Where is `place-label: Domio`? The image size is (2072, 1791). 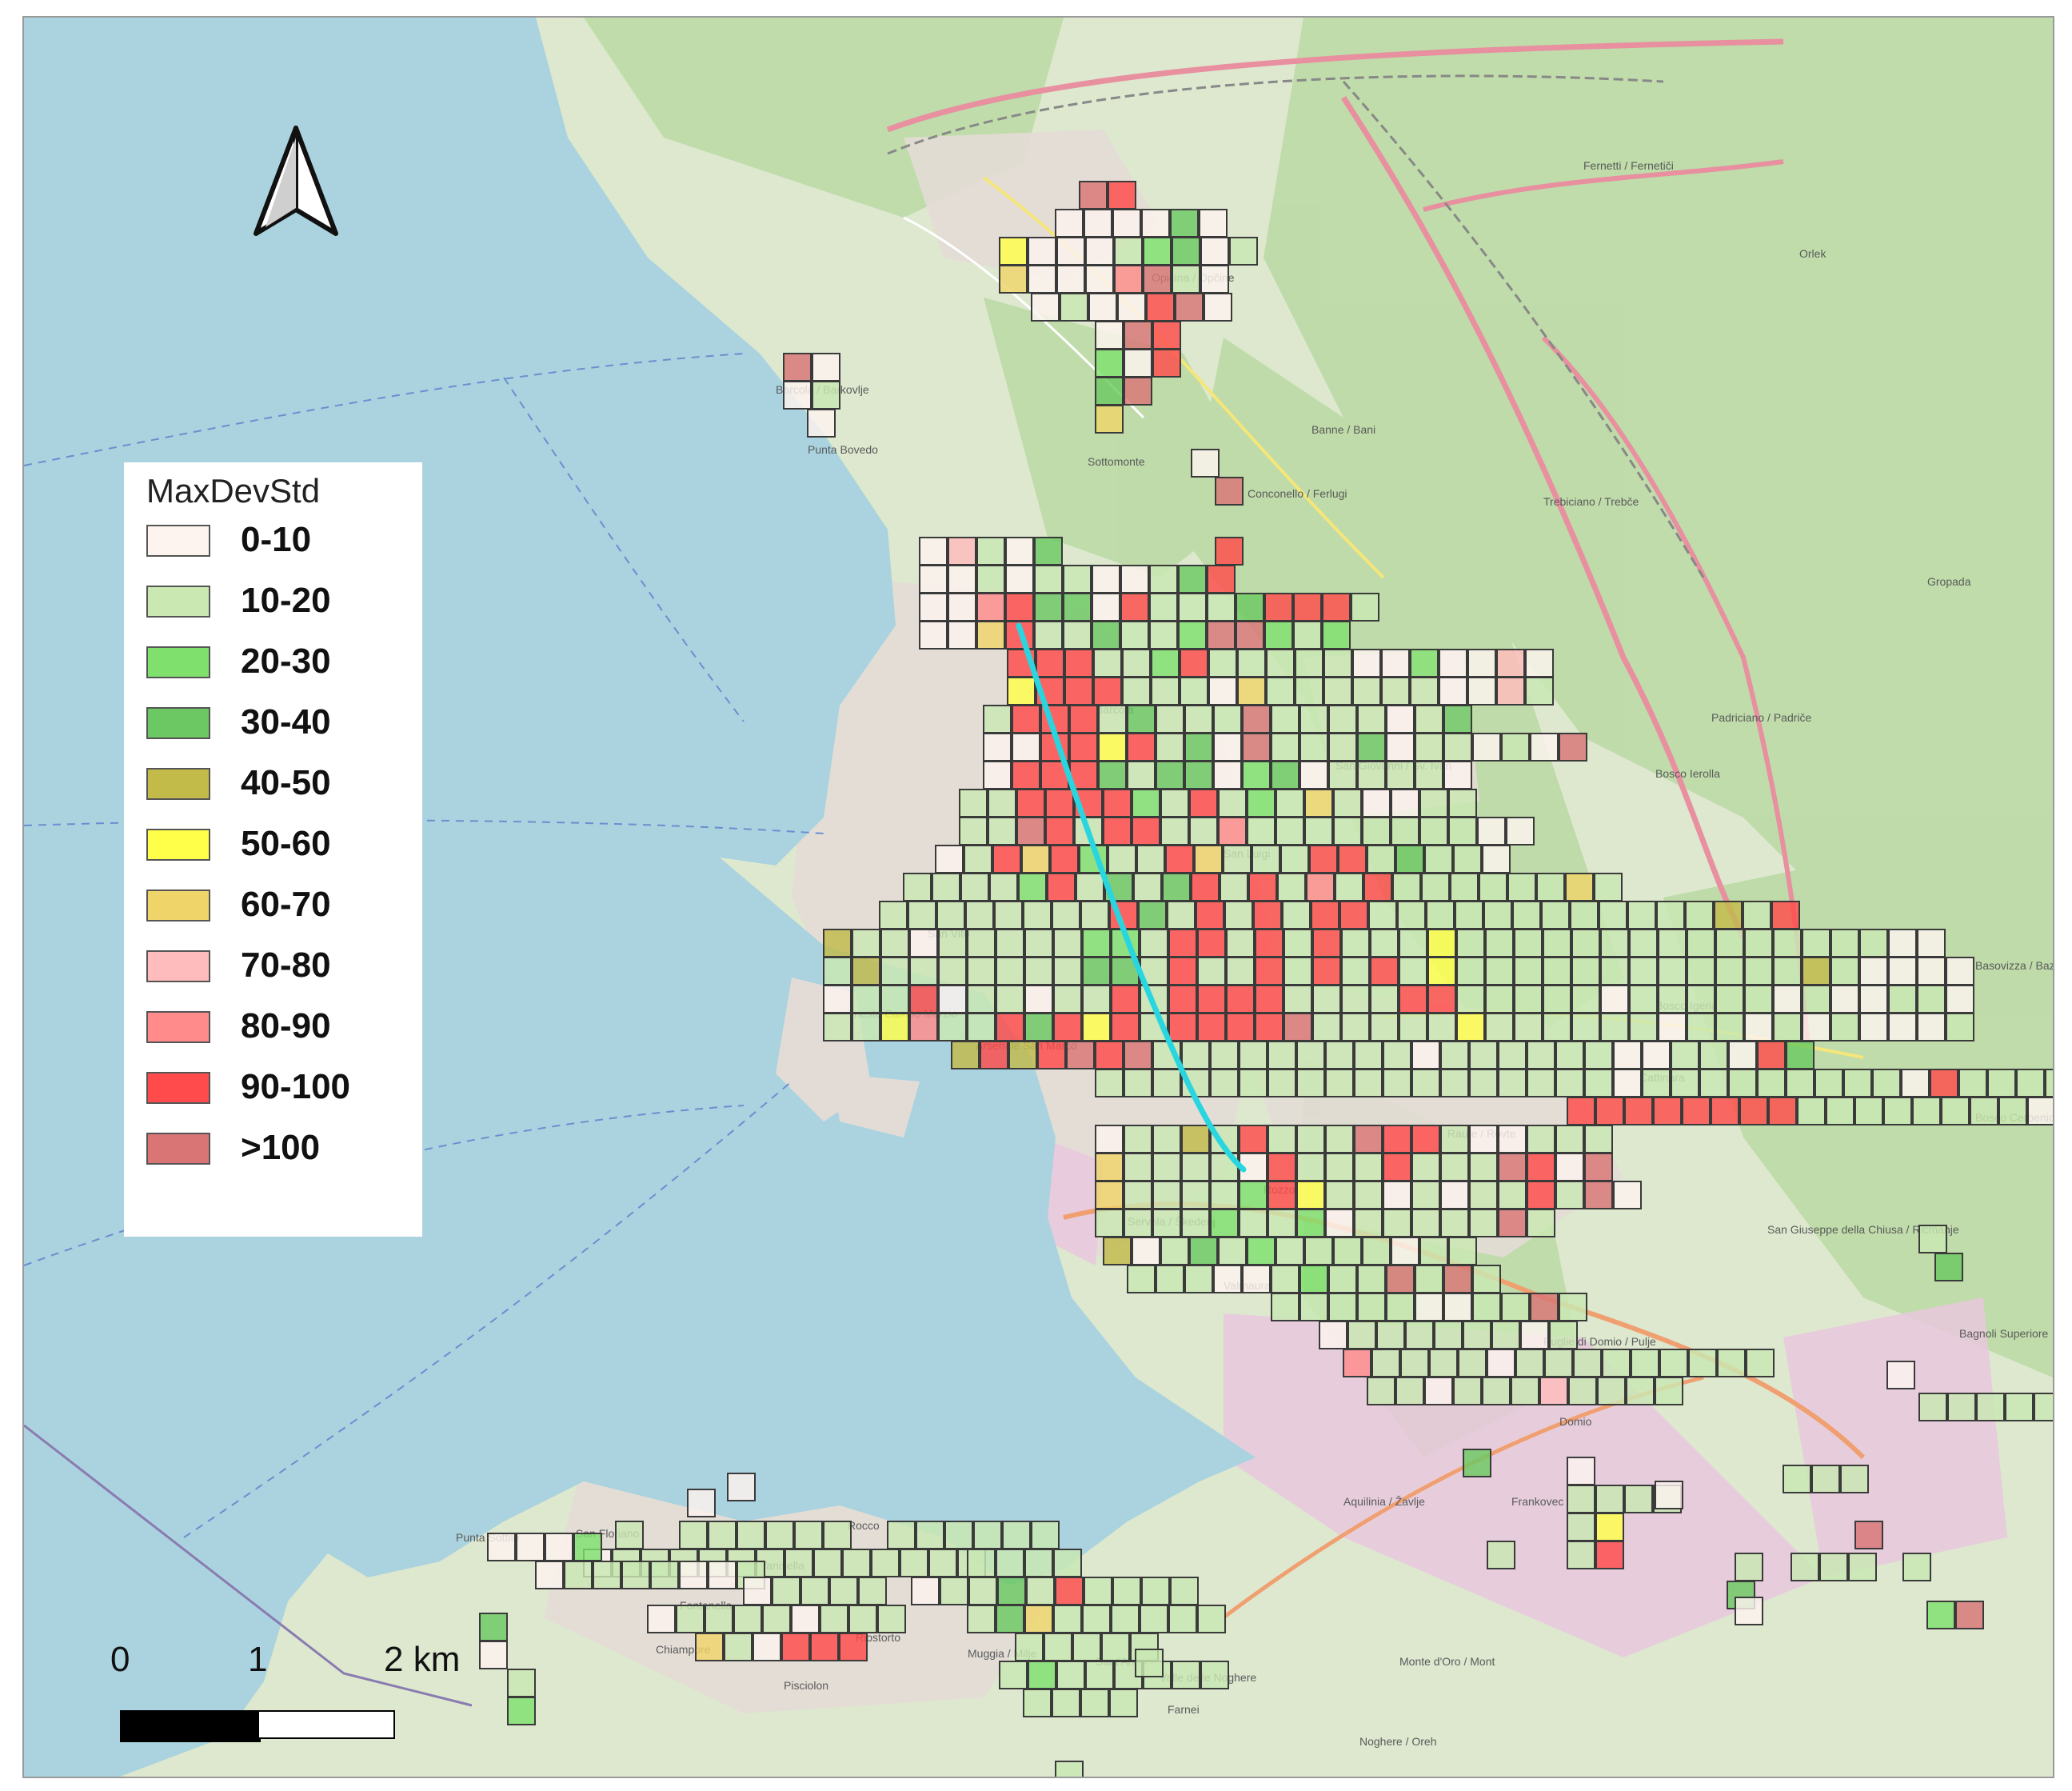
place-label: Domio is located at coordinates (1576, 1421).